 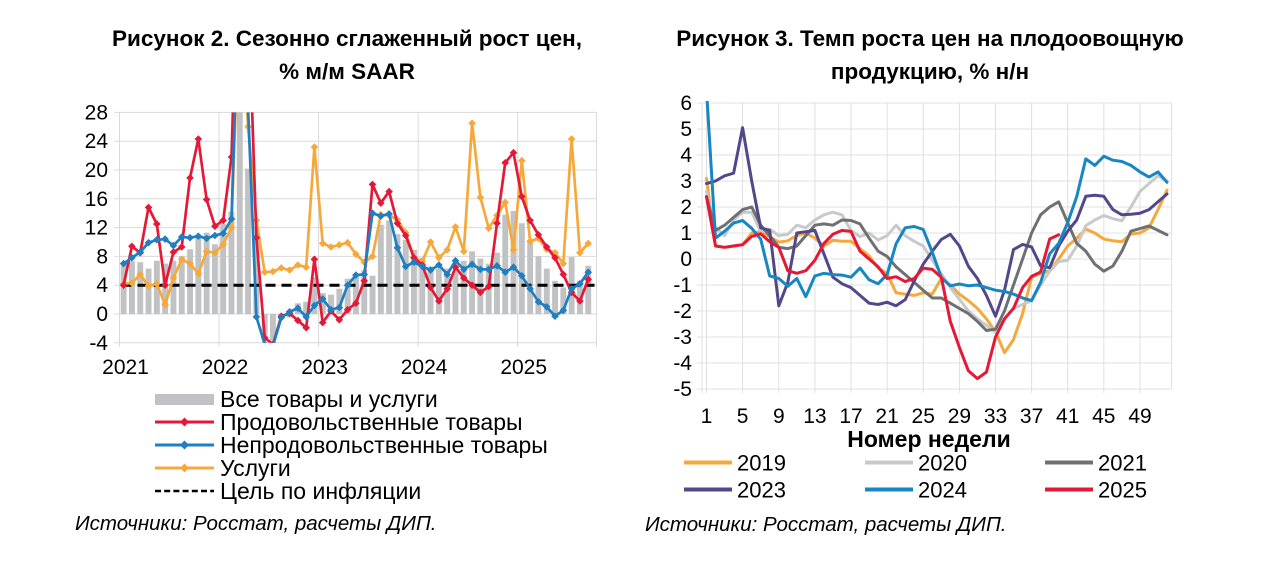 I want to click on svg-text: 13, so click(x=814, y=416).